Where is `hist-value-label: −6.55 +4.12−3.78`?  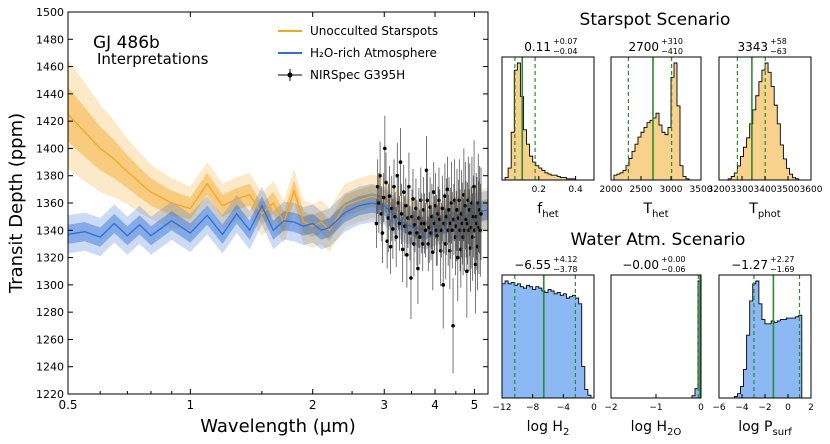 hist-value-label: −6.55 +4.12−3.78 is located at coordinates (545, 264).